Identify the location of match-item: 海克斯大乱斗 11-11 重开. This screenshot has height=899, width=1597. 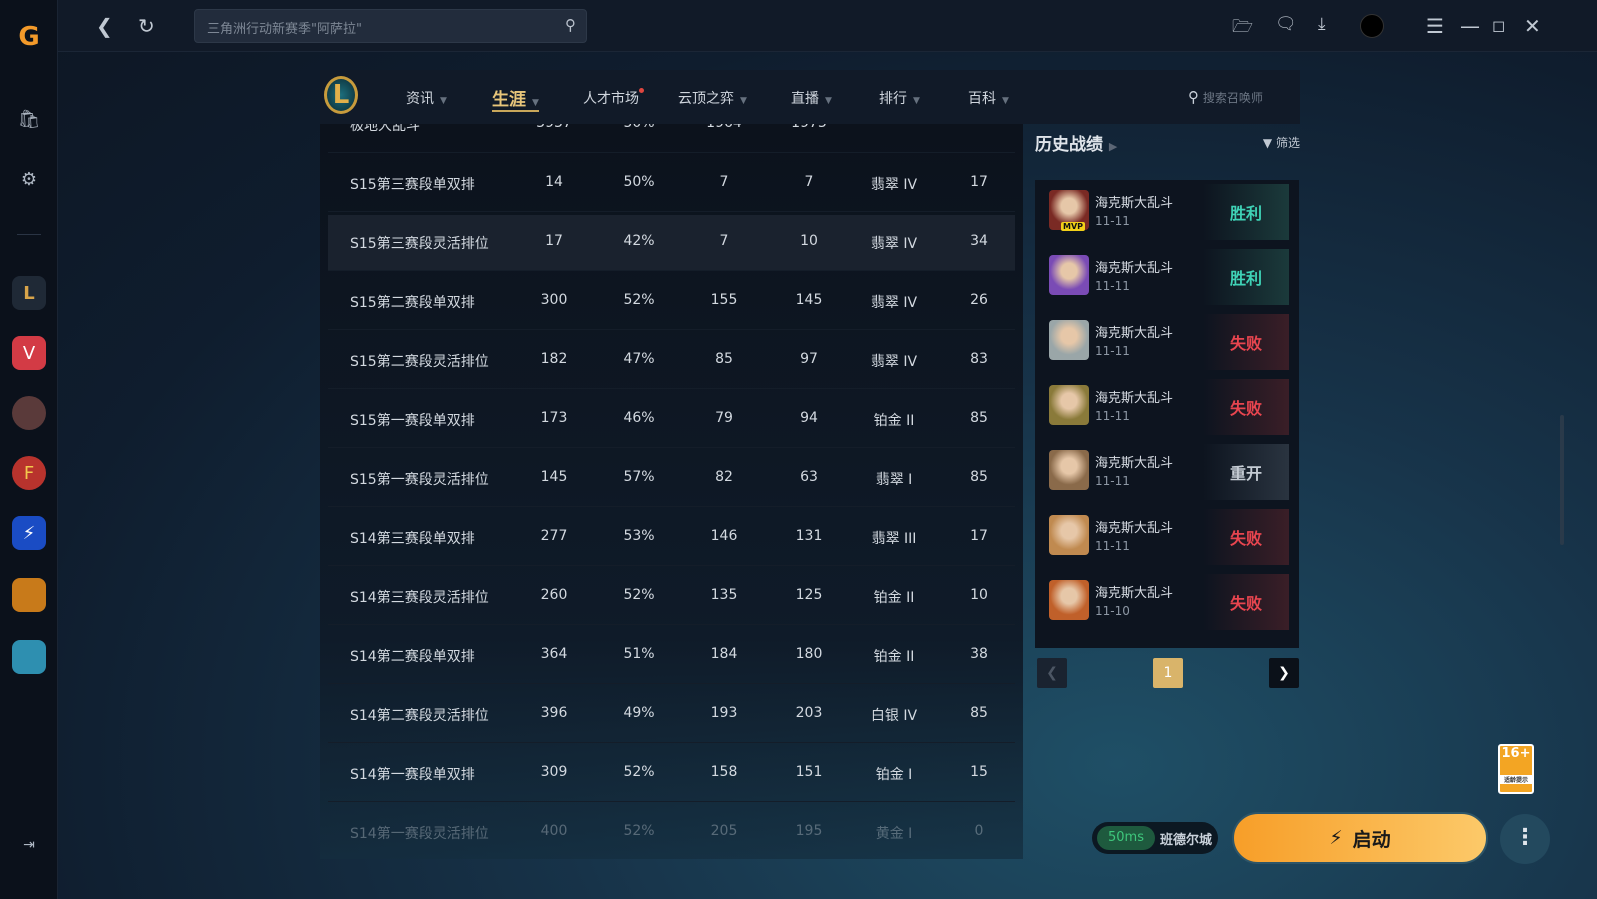
(1167, 472).